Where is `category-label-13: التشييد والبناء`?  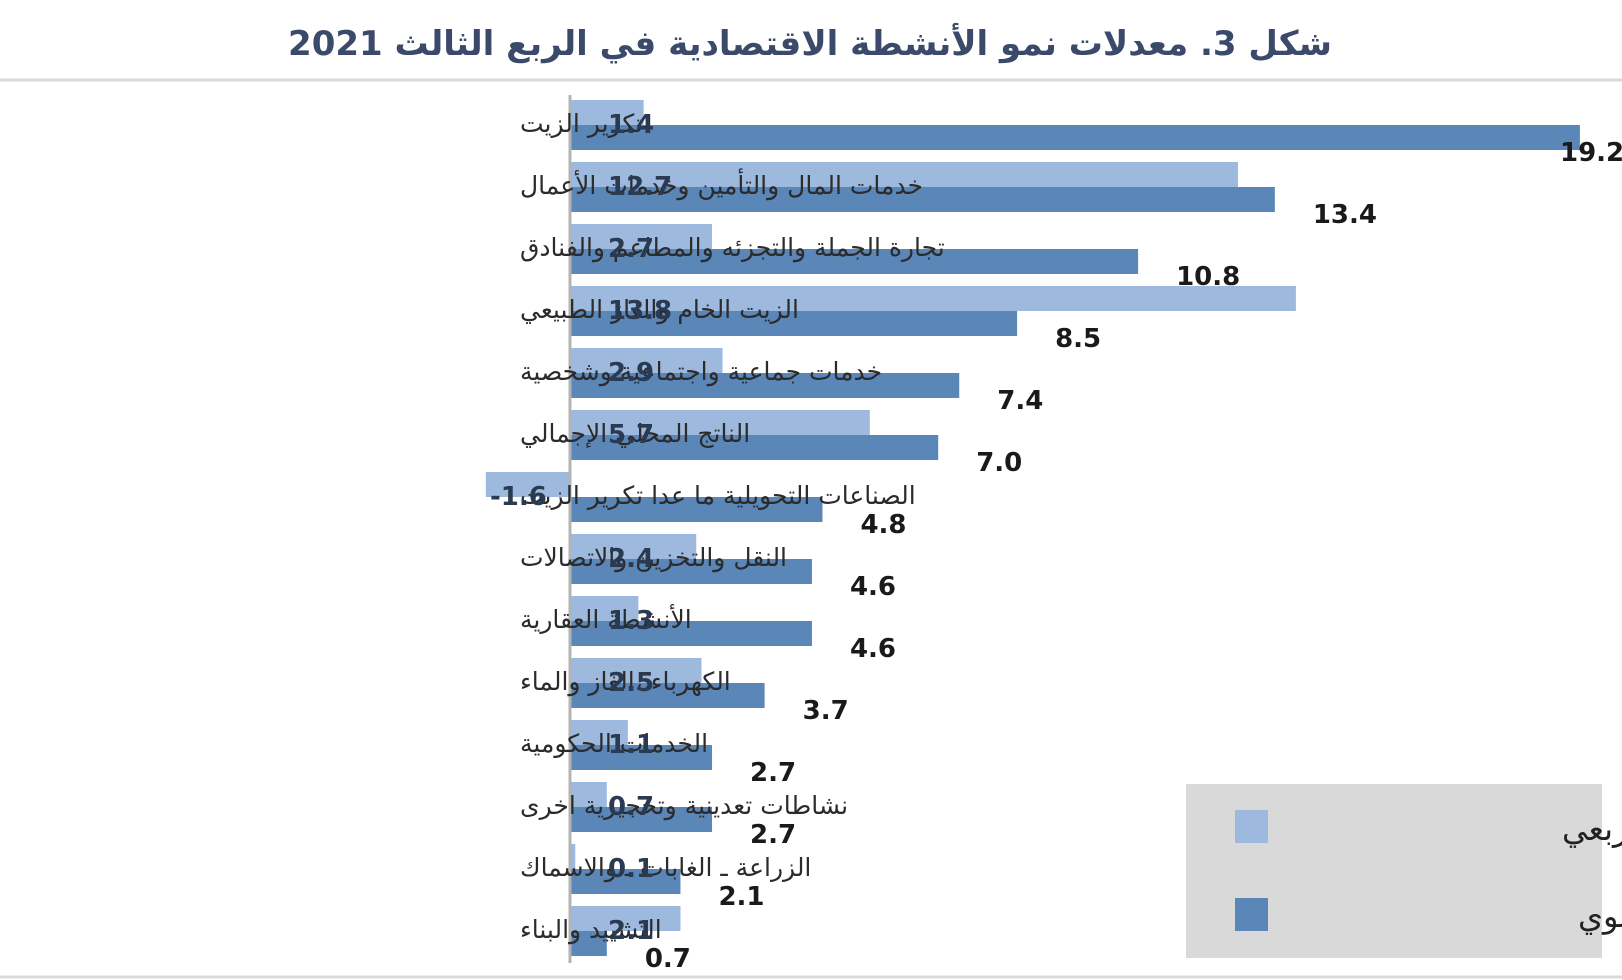 category-label-13: التشييد والبناء is located at coordinates (591, 930).